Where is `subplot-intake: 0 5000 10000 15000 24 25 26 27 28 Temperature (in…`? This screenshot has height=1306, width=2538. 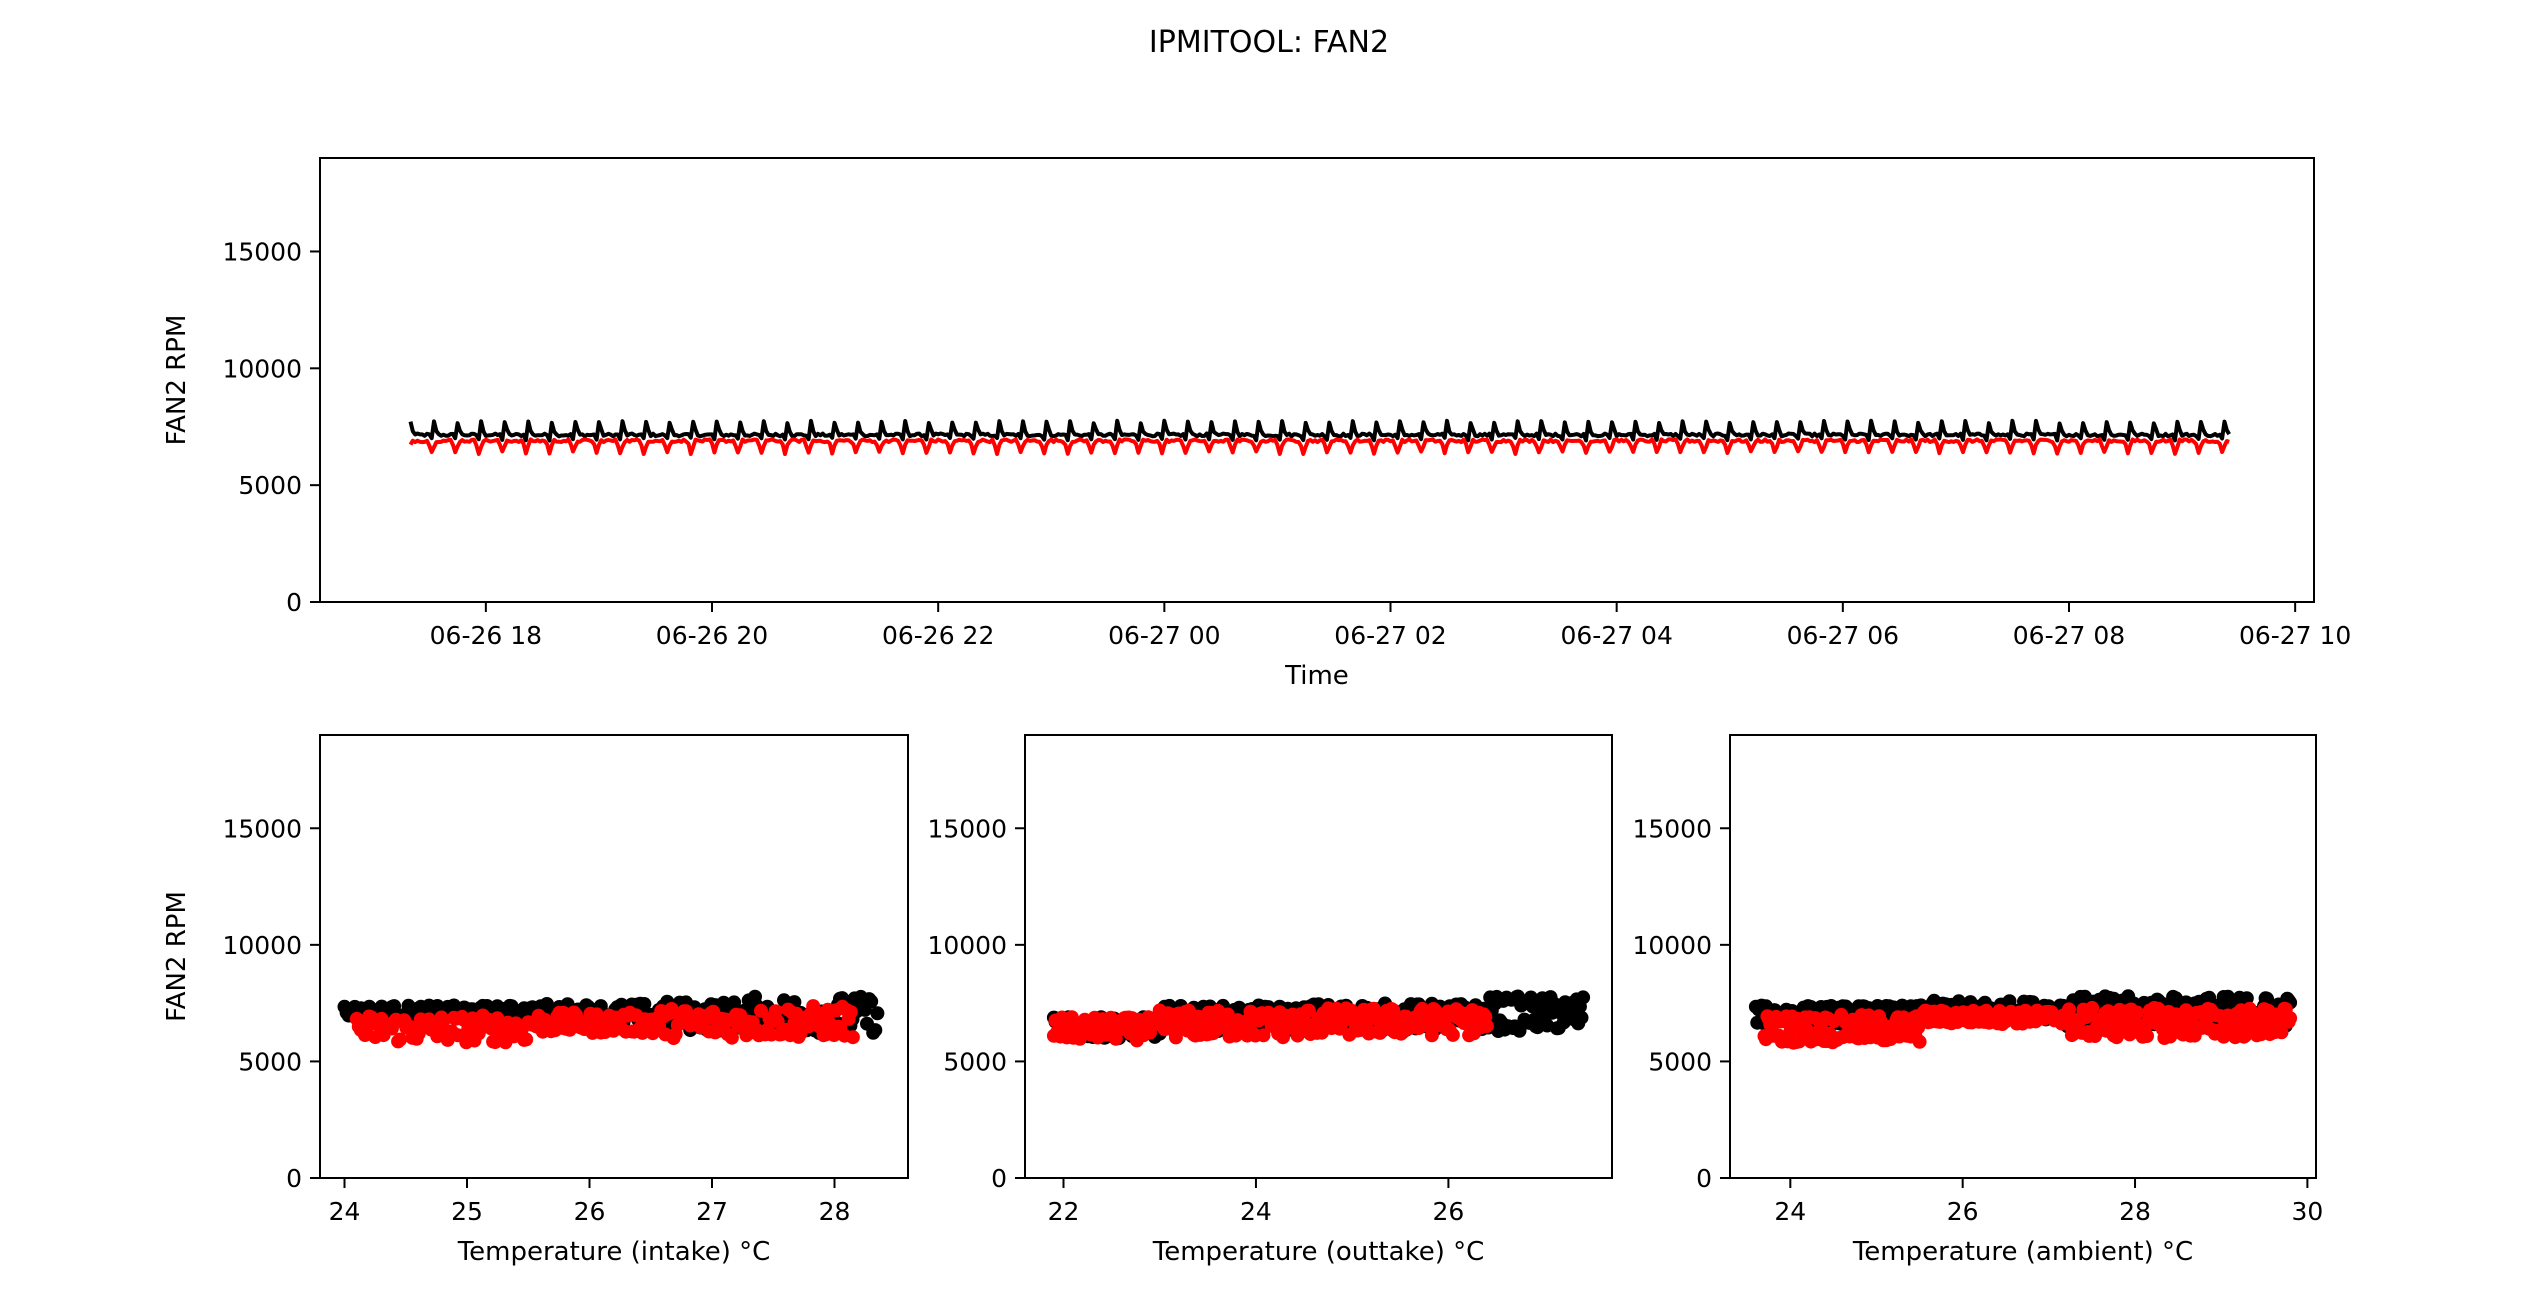
subplot-intake: 0 5000 10000 15000 24 25 26 27 28 Temperature (in… is located at coordinates (535, 1000).